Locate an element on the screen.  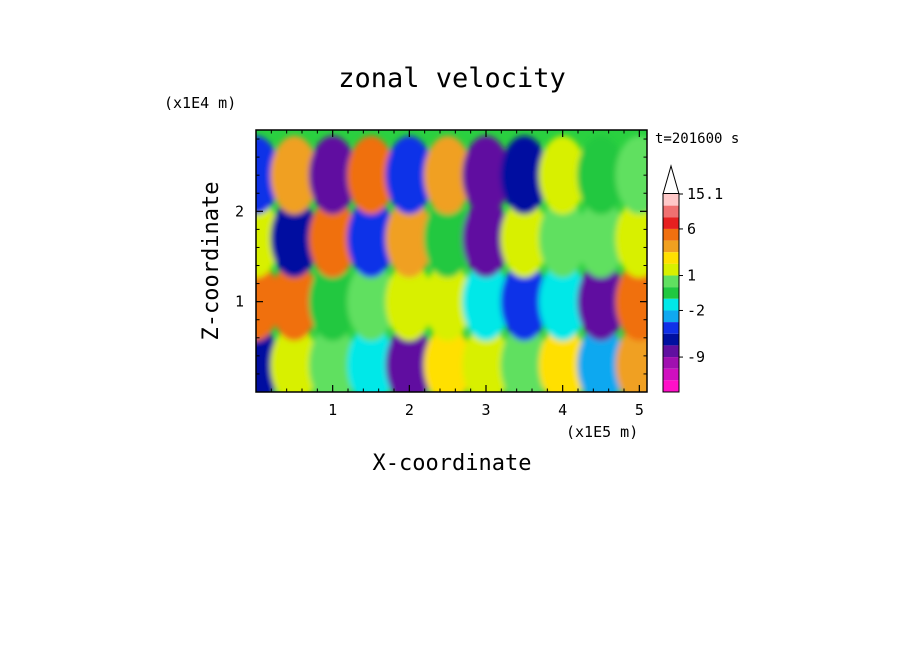
x-tick-label: 4 is located at coordinates (562, 410).